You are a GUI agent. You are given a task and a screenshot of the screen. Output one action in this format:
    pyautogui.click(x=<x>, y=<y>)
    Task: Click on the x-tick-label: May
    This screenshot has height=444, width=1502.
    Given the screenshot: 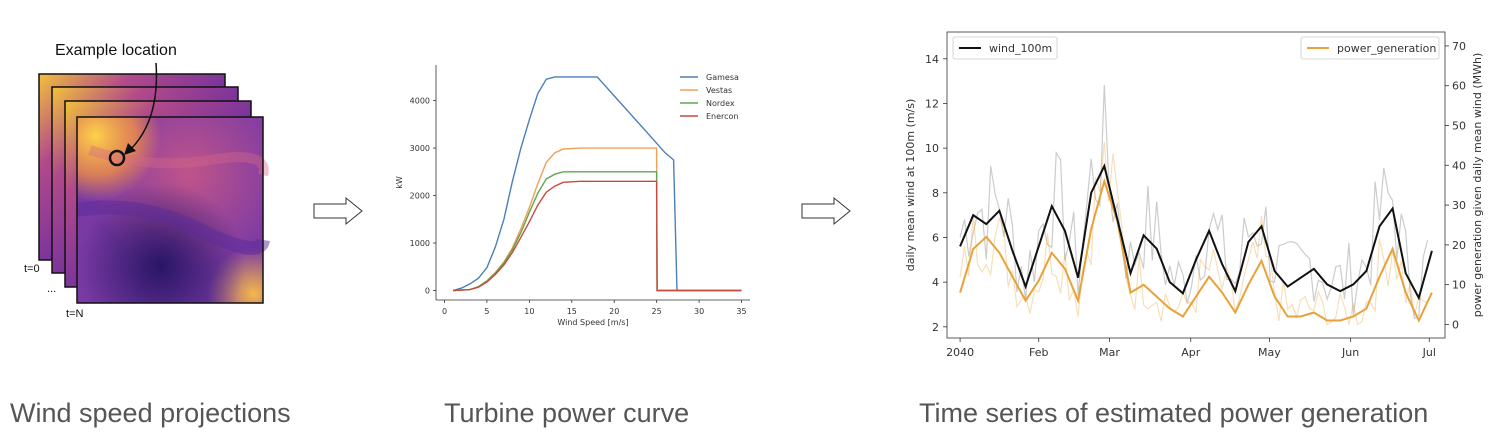 What is the action you would take?
    pyautogui.click(x=1269, y=352)
    